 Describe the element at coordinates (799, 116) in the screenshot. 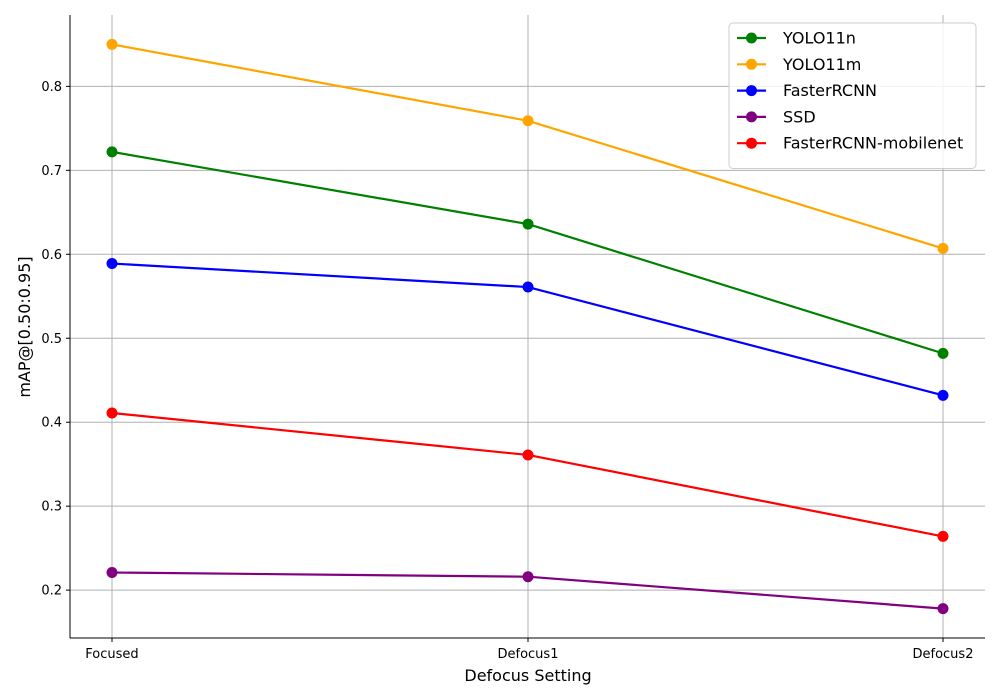

I see `legend-label: SSD` at that location.